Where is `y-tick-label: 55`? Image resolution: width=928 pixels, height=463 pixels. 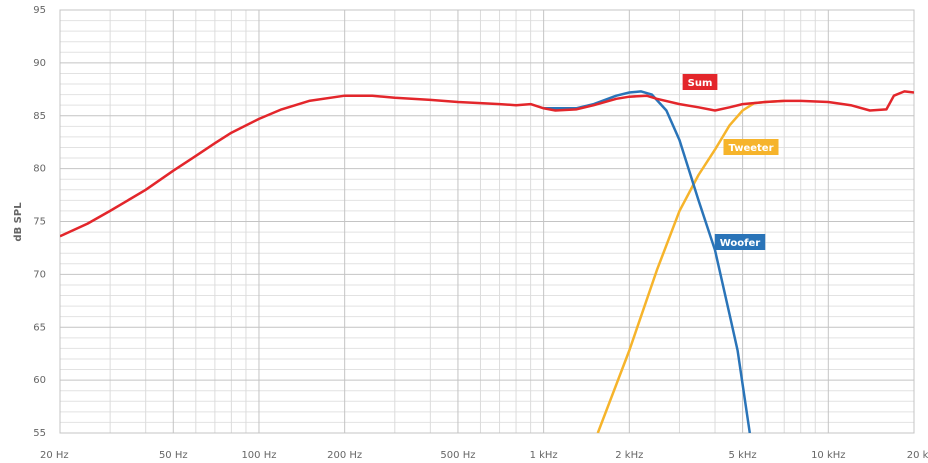
y-tick-label: 55 is located at coordinates (39, 433).